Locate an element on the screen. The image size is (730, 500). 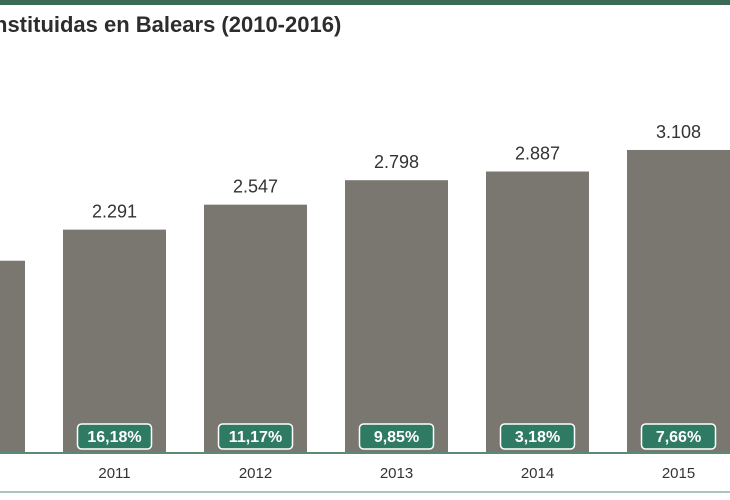
value-label-2012: 2.547 is located at coordinates (255, 187).